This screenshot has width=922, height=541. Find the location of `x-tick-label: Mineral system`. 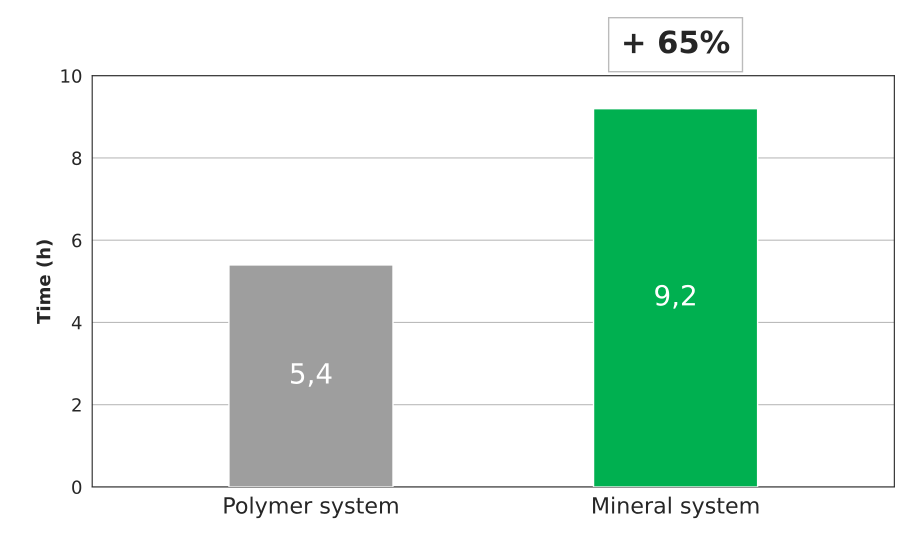

x-tick-label: Mineral system is located at coordinates (675, 507).